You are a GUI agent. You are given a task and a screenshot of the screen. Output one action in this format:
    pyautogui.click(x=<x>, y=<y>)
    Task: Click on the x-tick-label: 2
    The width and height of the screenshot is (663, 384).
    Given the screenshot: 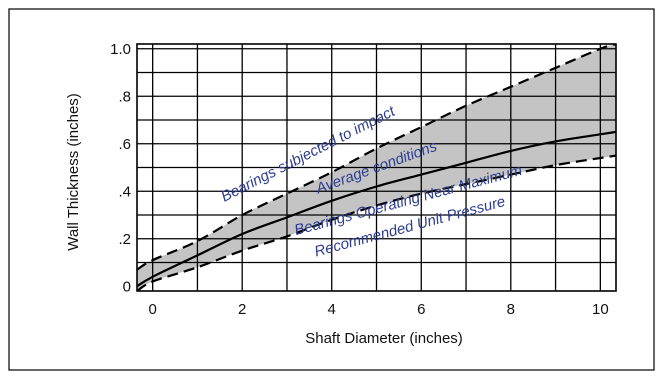 What is the action you would take?
    pyautogui.click(x=242, y=309)
    